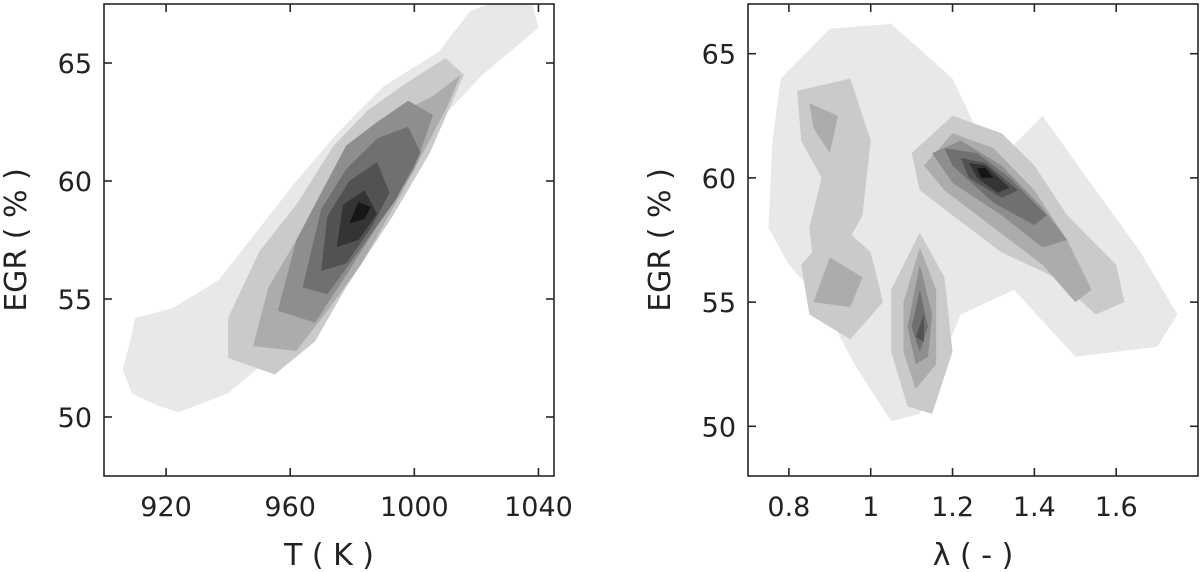  What do you see at coordinates (414, 507) in the screenshot?
I see `x-tick-label: 1000` at bounding box center [414, 507].